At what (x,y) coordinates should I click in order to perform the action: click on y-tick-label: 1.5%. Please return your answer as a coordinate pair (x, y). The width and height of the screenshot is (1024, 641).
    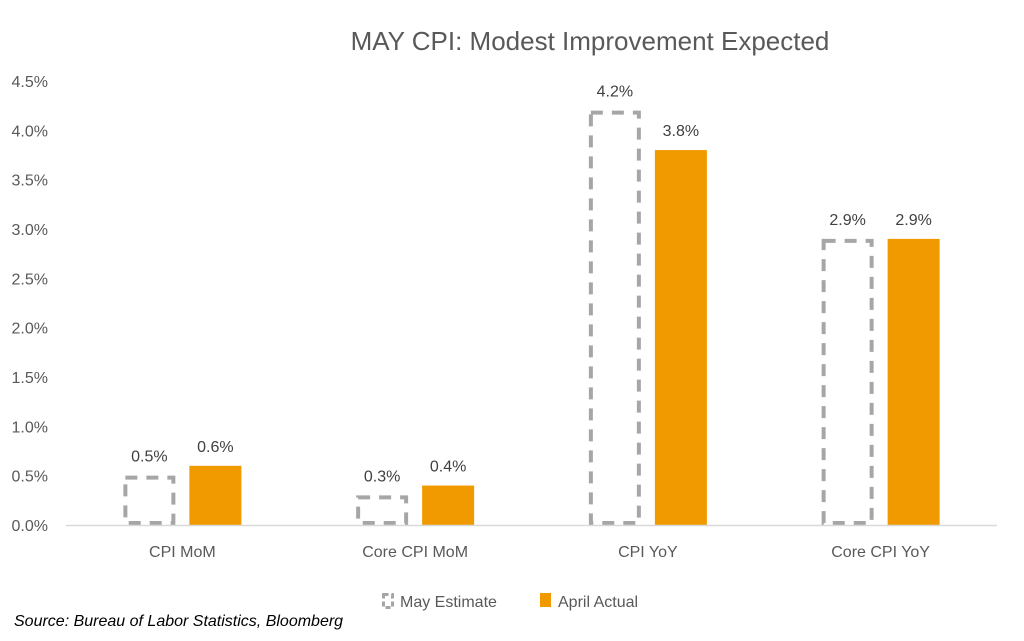
    Looking at the image, I should click on (30, 378).